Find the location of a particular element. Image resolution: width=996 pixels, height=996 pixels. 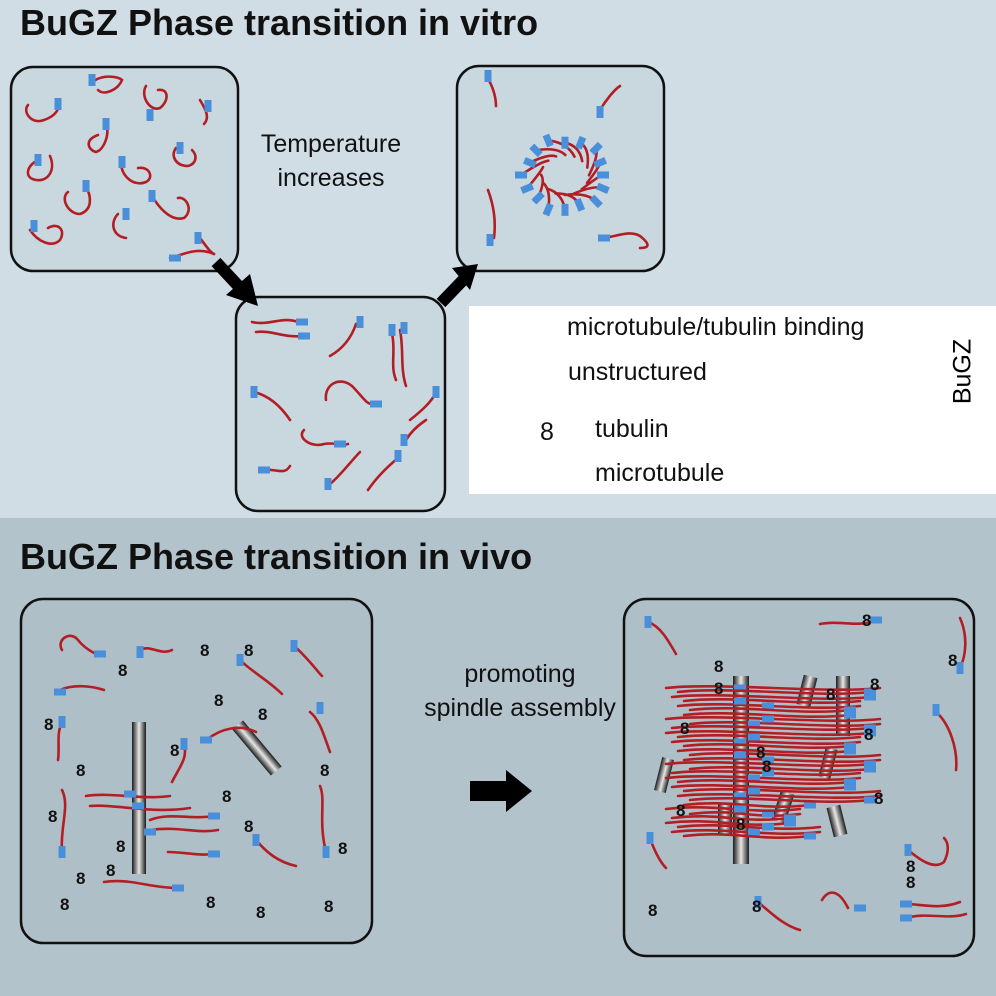

in-vivo-title: BuGZ Phase transition in vivo is located at coordinates (276, 556).